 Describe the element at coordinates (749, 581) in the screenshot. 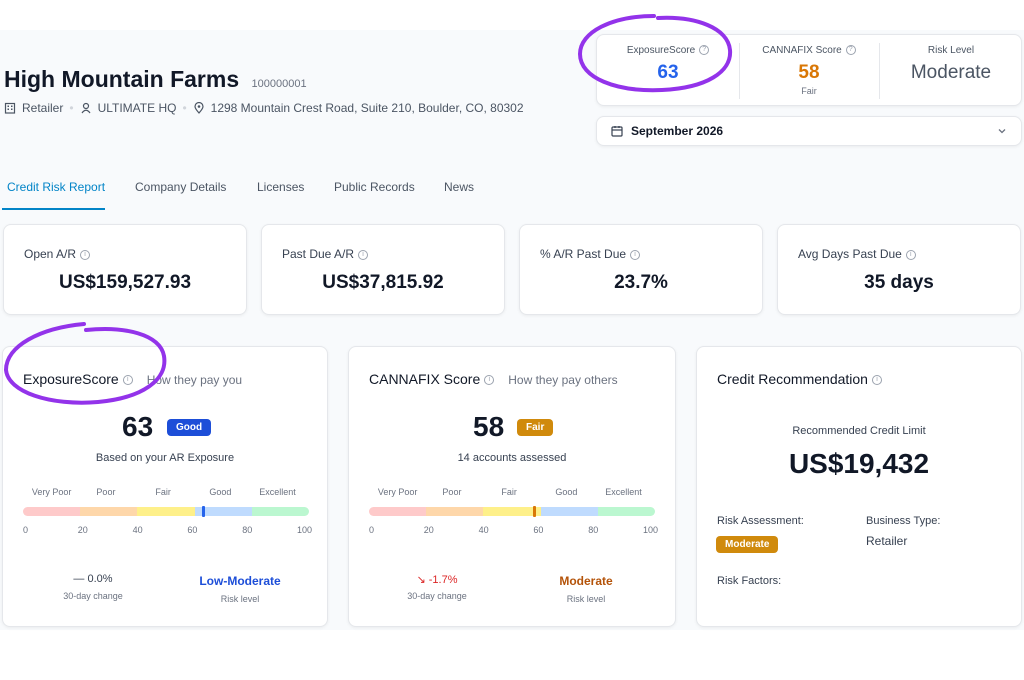

I see `risk-factors-label: Risk Factors:` at that location.